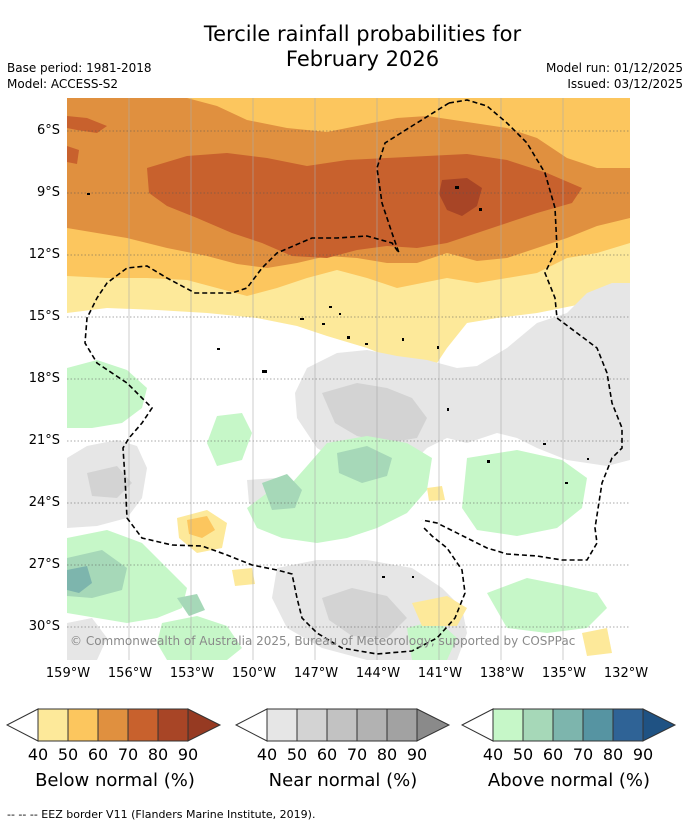 The image size is (690, 827). What do you see at coordinates (564, 673) in the screenshot?
I see `lon-label: 135°W` at bounding box center [564, 673].